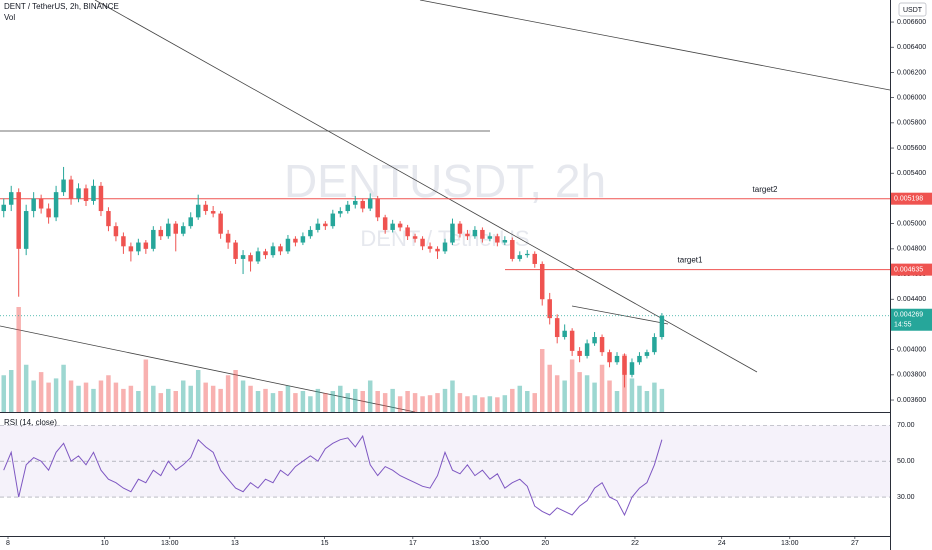  I want to click on y-tick-label: 0.005400, so click(911, 173).